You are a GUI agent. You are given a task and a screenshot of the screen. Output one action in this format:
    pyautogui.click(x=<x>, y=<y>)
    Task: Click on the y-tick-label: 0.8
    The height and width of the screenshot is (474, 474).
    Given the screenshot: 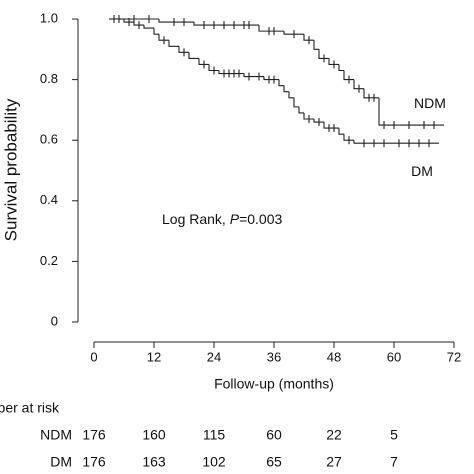 What is the action you would take?
    pyautogui.click(x=49, y=78)
    